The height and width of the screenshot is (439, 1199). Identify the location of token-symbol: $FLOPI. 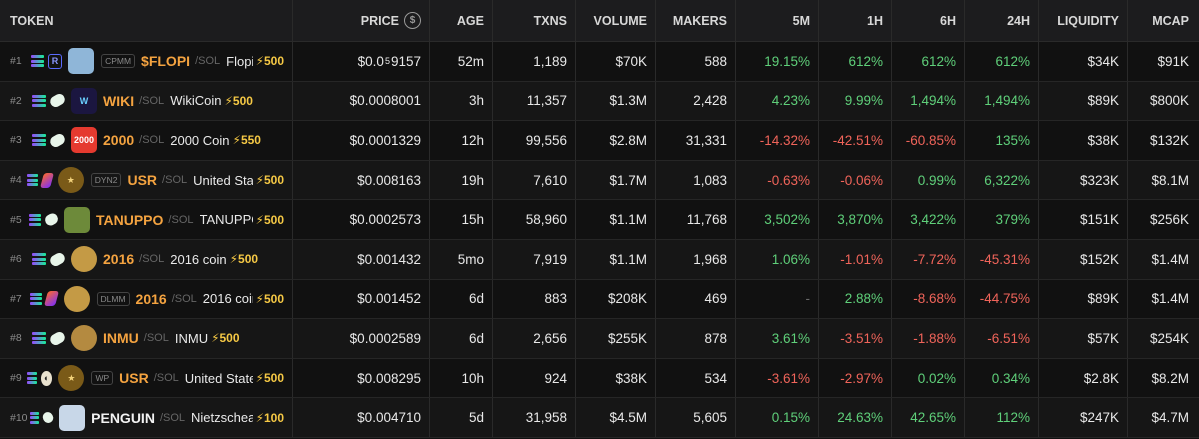
(166, 61).